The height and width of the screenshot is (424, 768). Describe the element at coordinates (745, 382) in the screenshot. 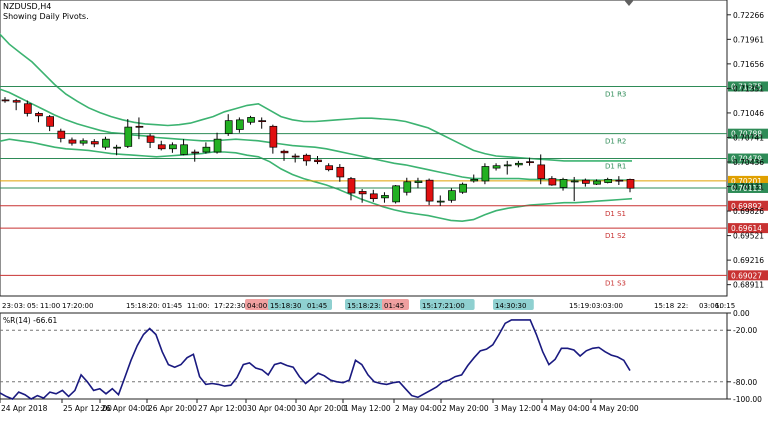

I see `indicator-tick-label: -80.00` at that location.